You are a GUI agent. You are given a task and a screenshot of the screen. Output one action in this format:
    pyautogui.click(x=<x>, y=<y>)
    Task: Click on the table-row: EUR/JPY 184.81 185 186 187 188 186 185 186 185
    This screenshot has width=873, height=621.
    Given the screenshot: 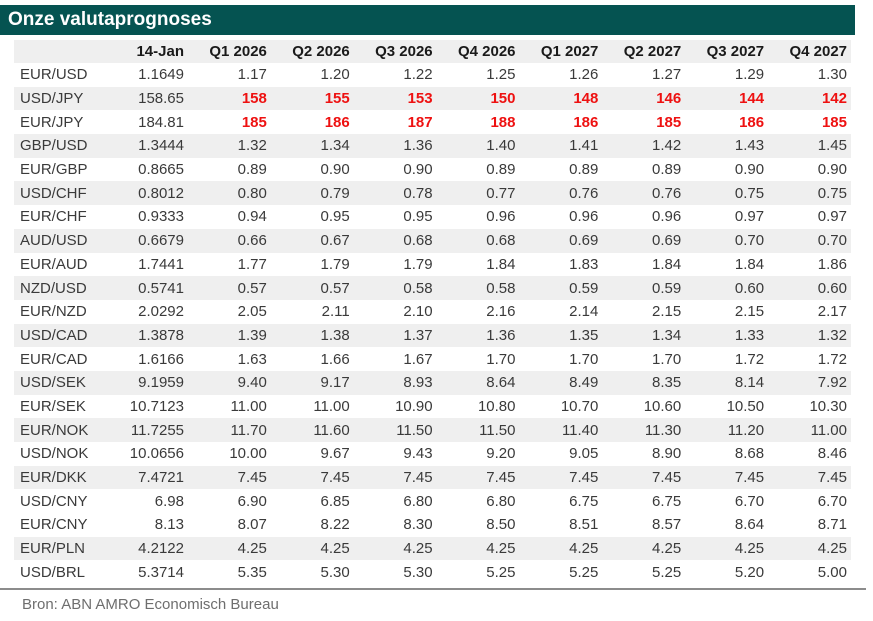 What is the action you would take?
    pyautogui.click(x=432, y=122)
    